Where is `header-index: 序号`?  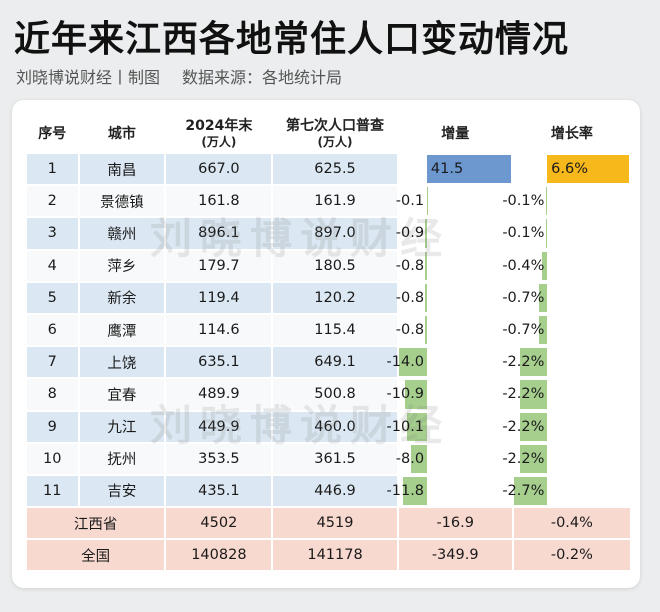
header-index: 序号 is located at coordinates (52, 134).